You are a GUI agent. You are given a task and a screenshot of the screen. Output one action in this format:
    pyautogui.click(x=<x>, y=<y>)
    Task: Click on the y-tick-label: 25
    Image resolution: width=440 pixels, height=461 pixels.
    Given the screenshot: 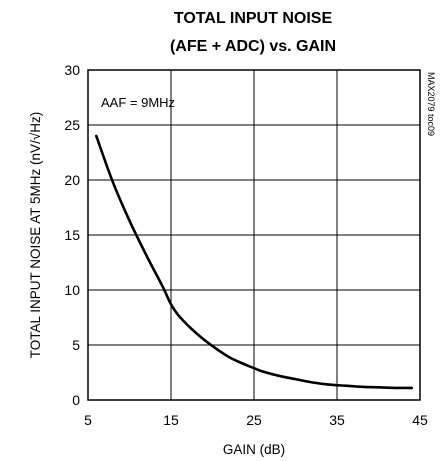 What is the action you would take?
    pyautogui.click(x=72, y=125)
    